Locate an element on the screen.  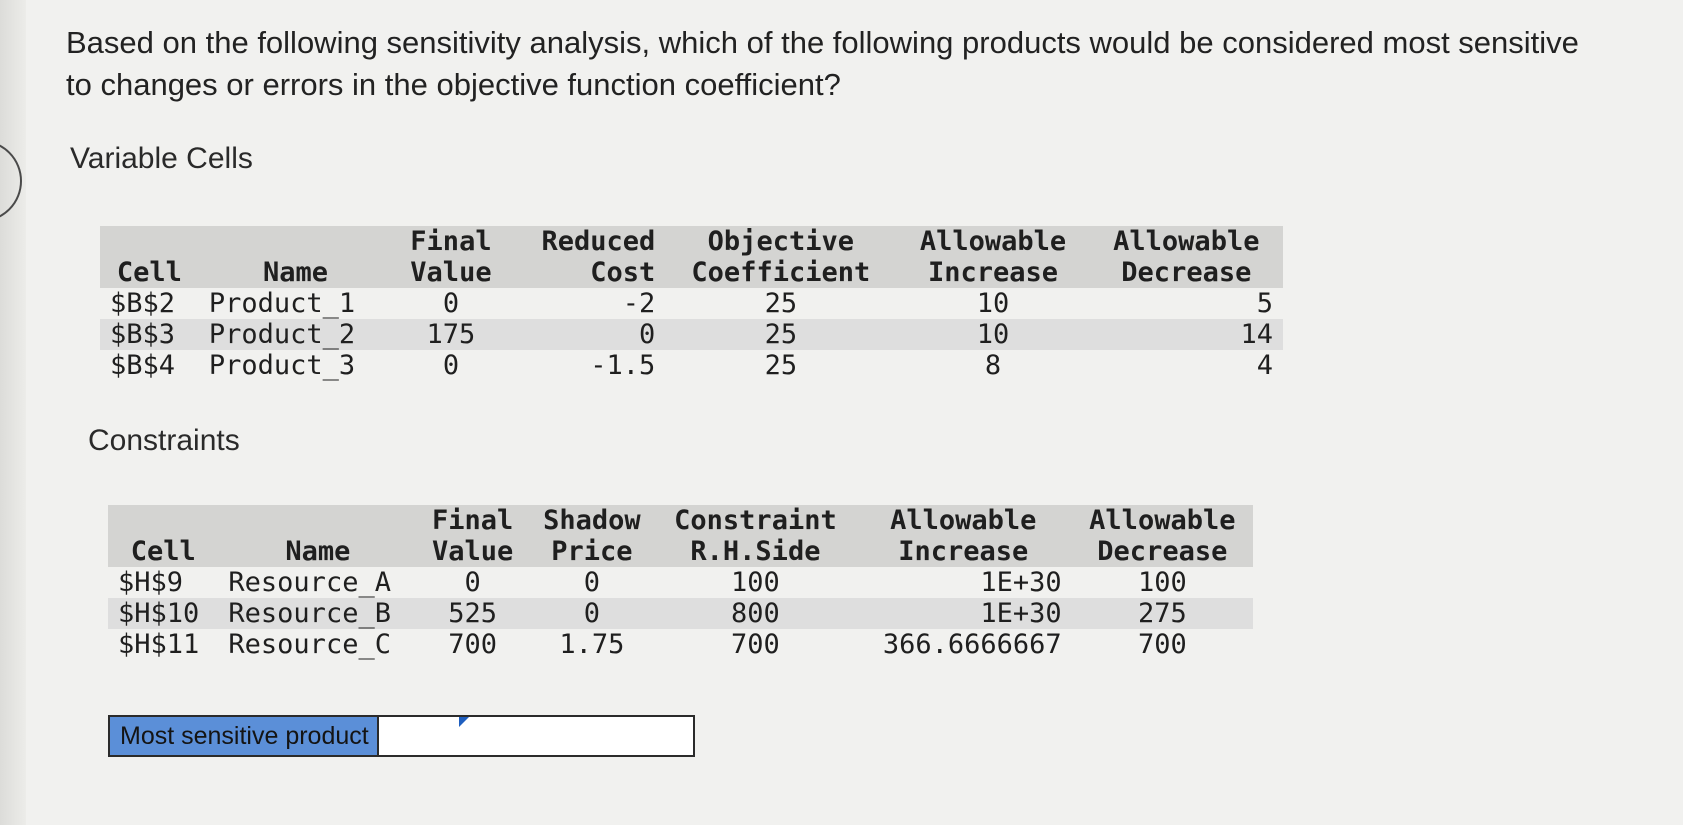
answer-row: Most sensitive product is located at coordinates (401, 736).